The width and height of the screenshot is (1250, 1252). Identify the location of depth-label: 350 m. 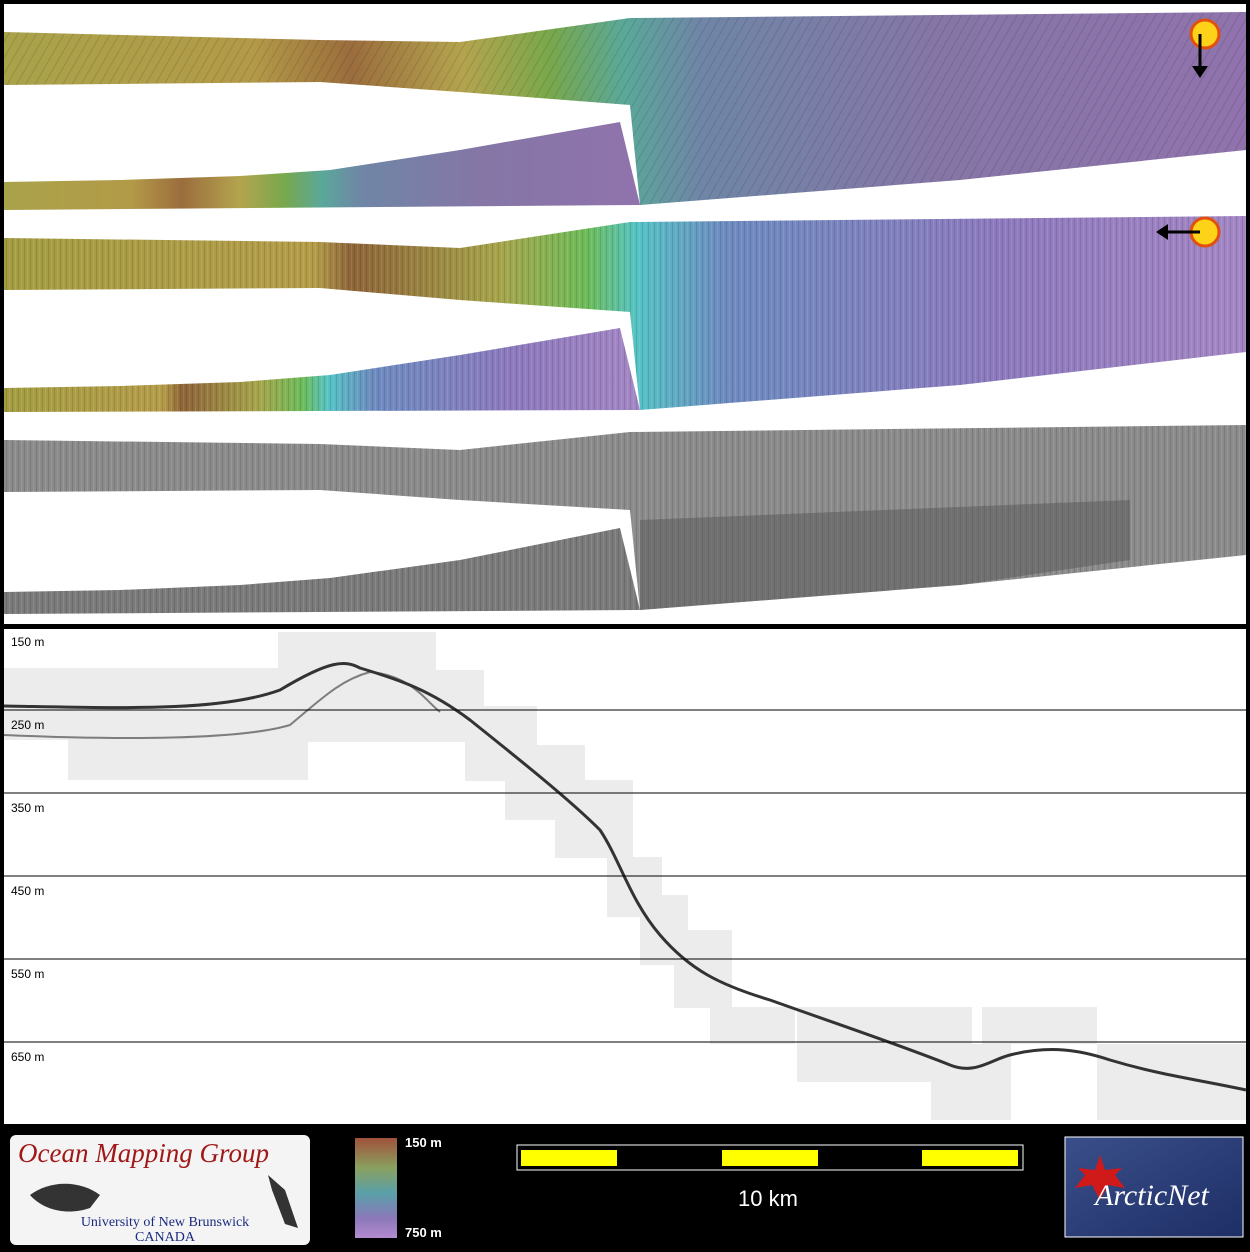
(27, 808).